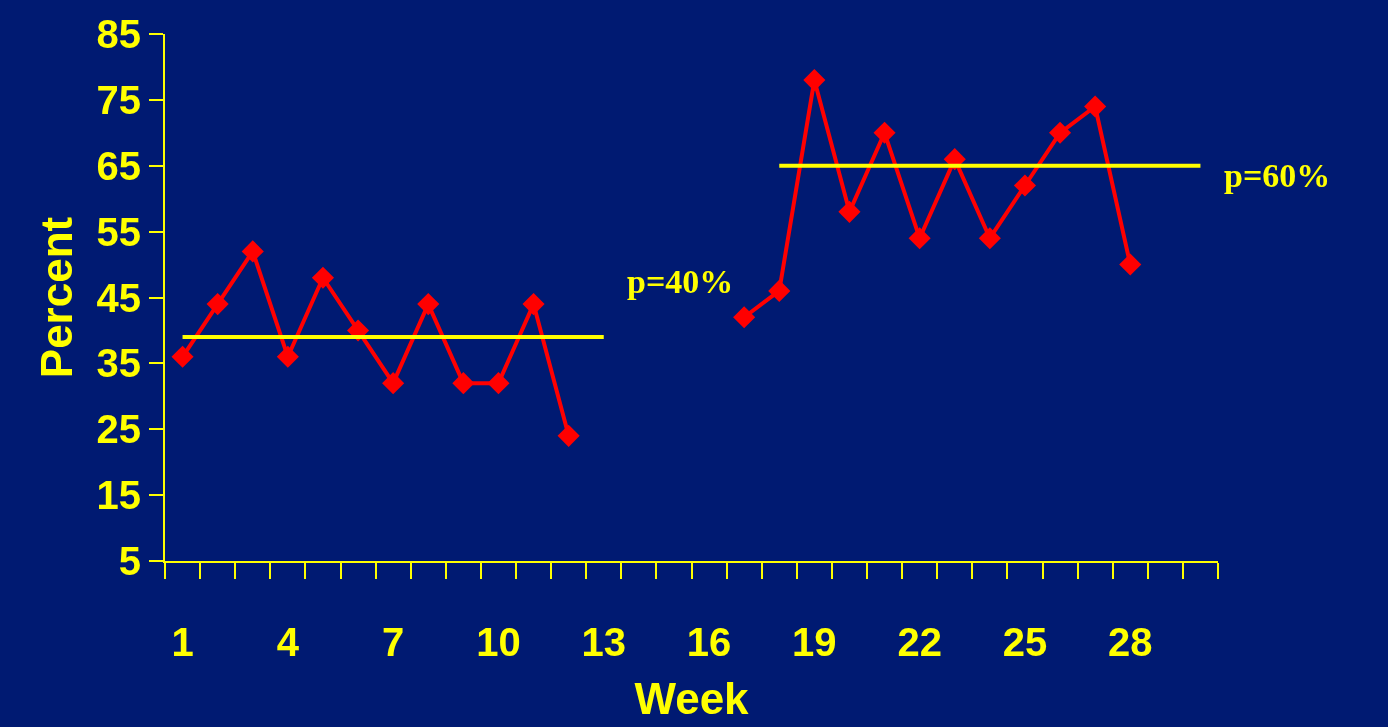  I want to click on y-tick-label: 25, so click(118, 429).